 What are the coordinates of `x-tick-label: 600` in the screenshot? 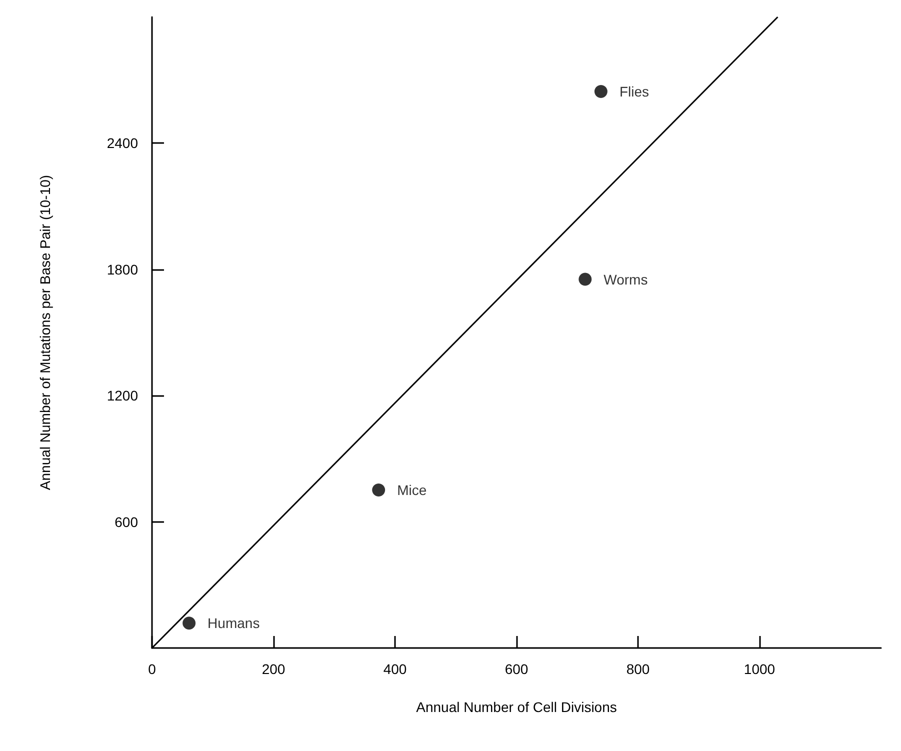 It's located at (516, 669).